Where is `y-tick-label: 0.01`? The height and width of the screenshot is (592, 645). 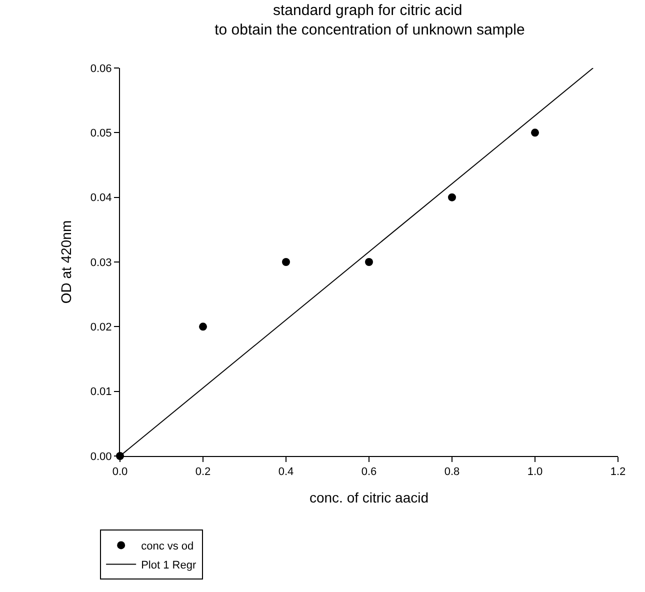
y-tick-label: 0.01 is located at coordinates (101, 392).